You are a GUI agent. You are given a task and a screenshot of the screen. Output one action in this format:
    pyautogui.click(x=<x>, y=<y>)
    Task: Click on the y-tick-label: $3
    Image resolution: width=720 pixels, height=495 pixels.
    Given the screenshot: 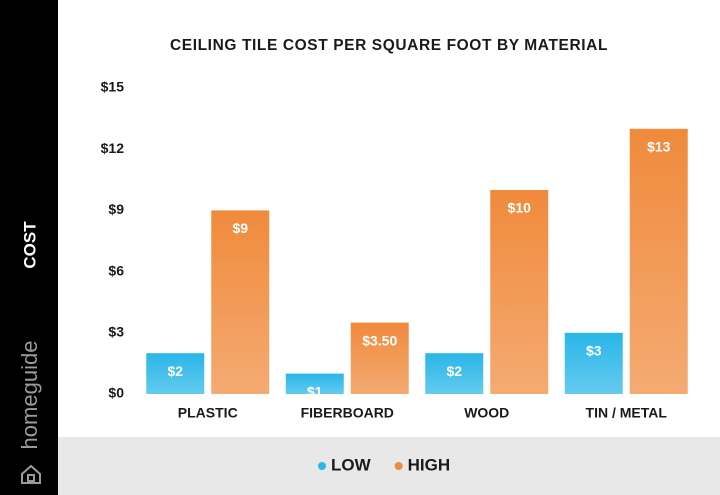 What is the action you would take?
    pyautogui.click(x=116, y=332)
    